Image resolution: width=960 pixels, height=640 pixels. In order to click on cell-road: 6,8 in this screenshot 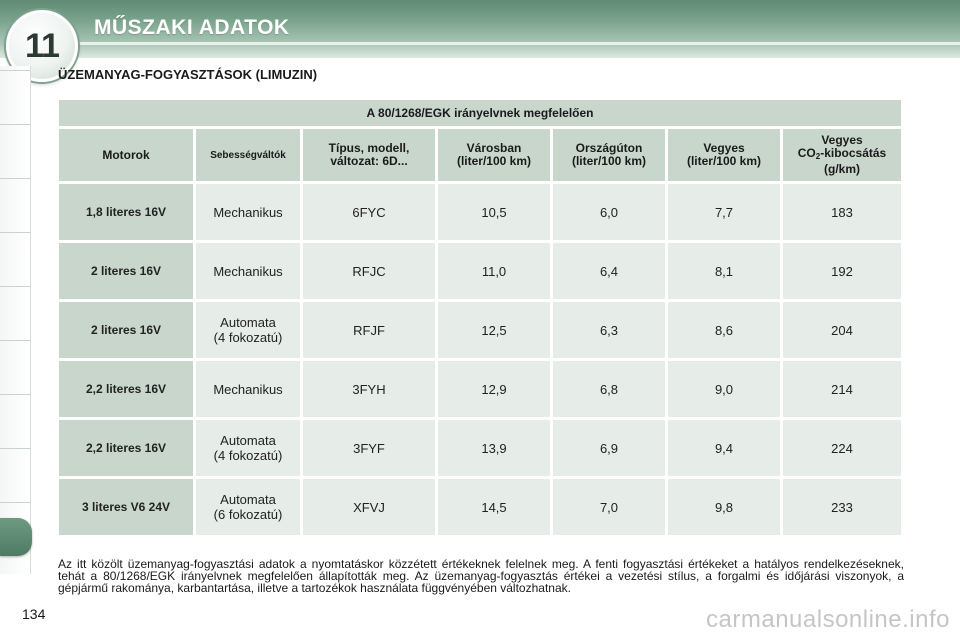, I will do `click(609, 389)`.